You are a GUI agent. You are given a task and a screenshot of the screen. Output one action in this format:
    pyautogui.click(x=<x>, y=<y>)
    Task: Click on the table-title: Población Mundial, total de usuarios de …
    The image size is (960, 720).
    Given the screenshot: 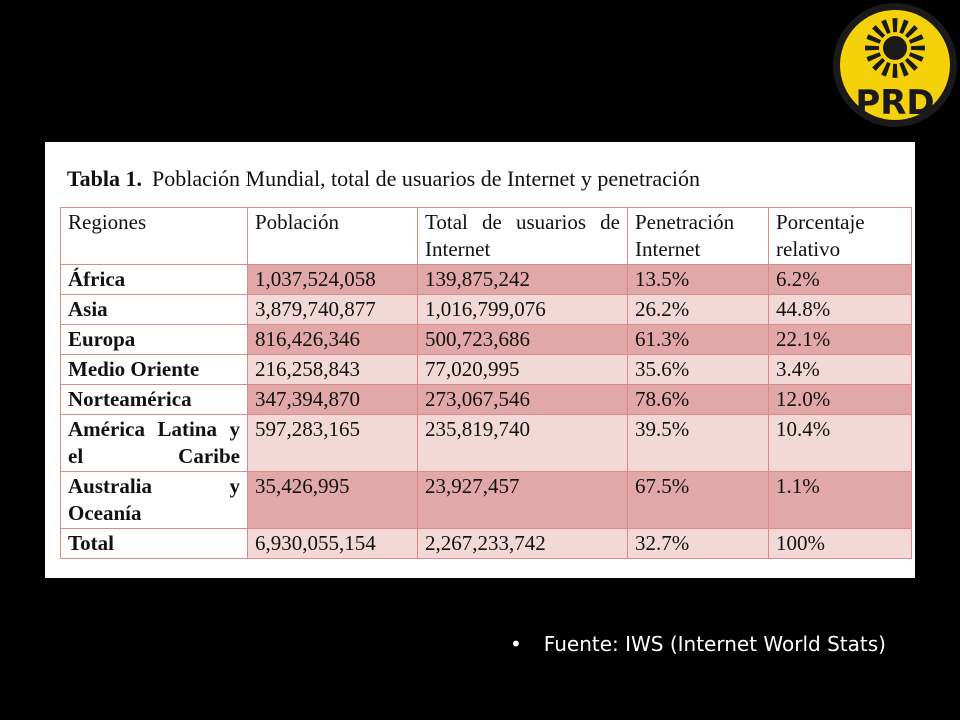 What is the action you would take?
    pyautogui.click(x=426, y=178)
    